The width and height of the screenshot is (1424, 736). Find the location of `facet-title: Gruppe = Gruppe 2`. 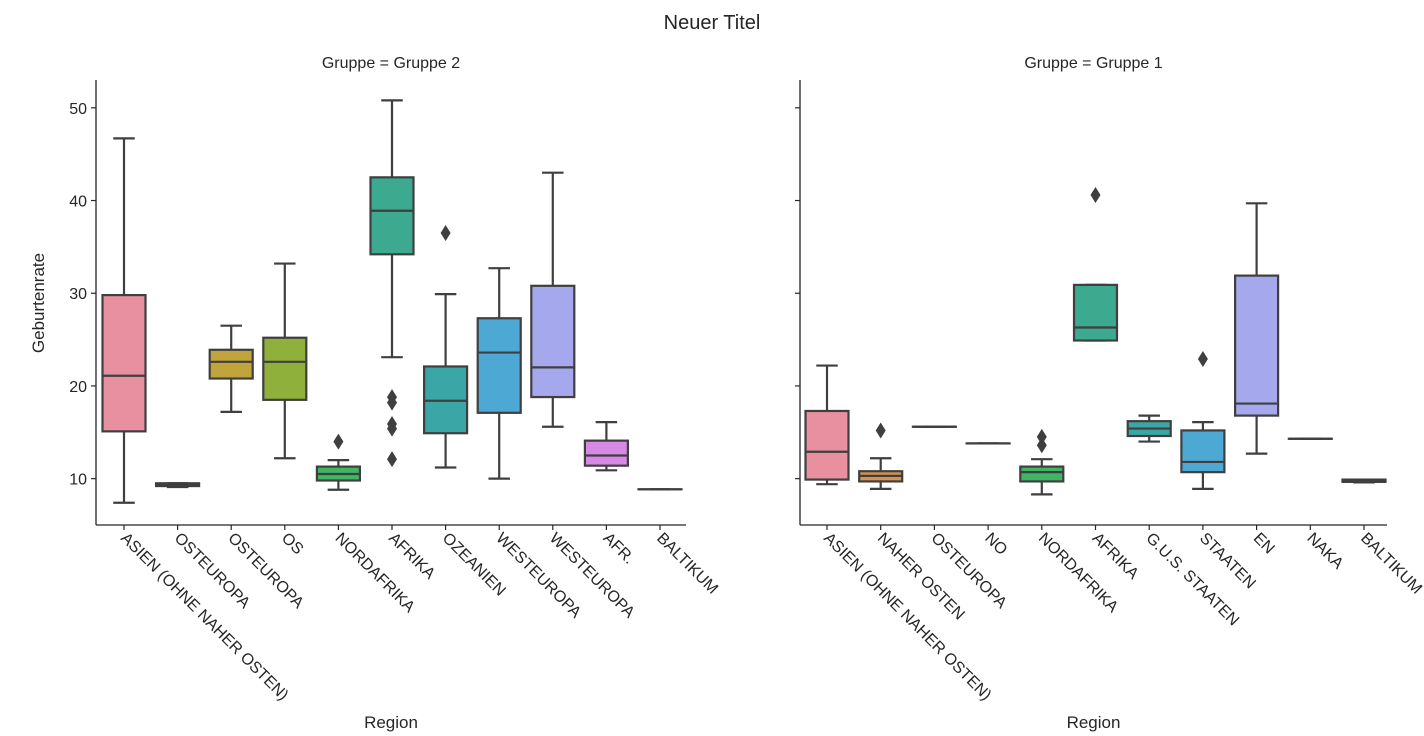

facet-title: Gruppe = Gruppe 2 is located at coordinates (391, 63).